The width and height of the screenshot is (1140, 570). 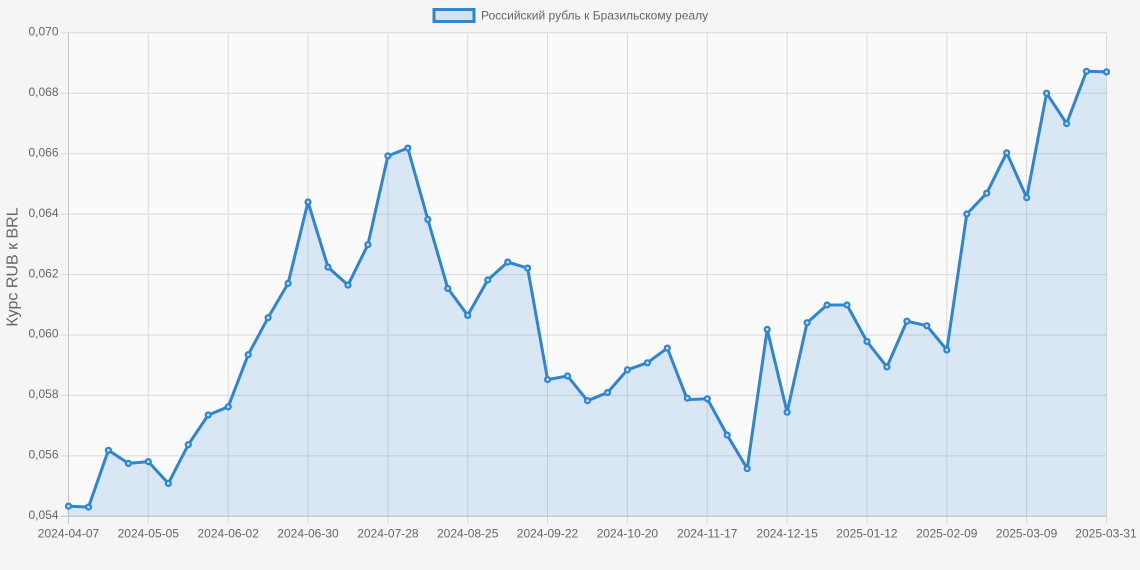 I want to click on svg-text: 2024-09-22, so click(x=548, y=534).